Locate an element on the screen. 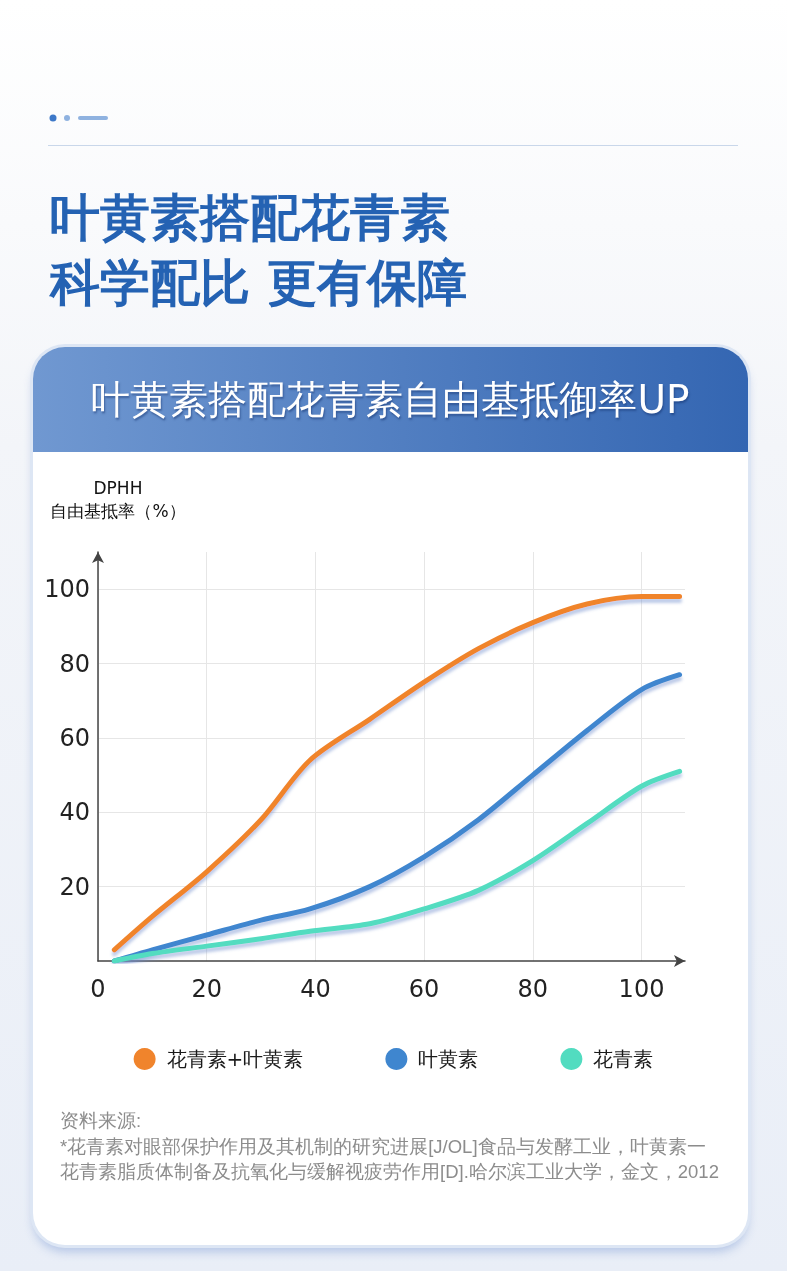 This screenshot has height=1271, width=787. chart-subtitle: 叶黄素搭配花青素自由基抵御率UP is located at coordinates (390, 399).